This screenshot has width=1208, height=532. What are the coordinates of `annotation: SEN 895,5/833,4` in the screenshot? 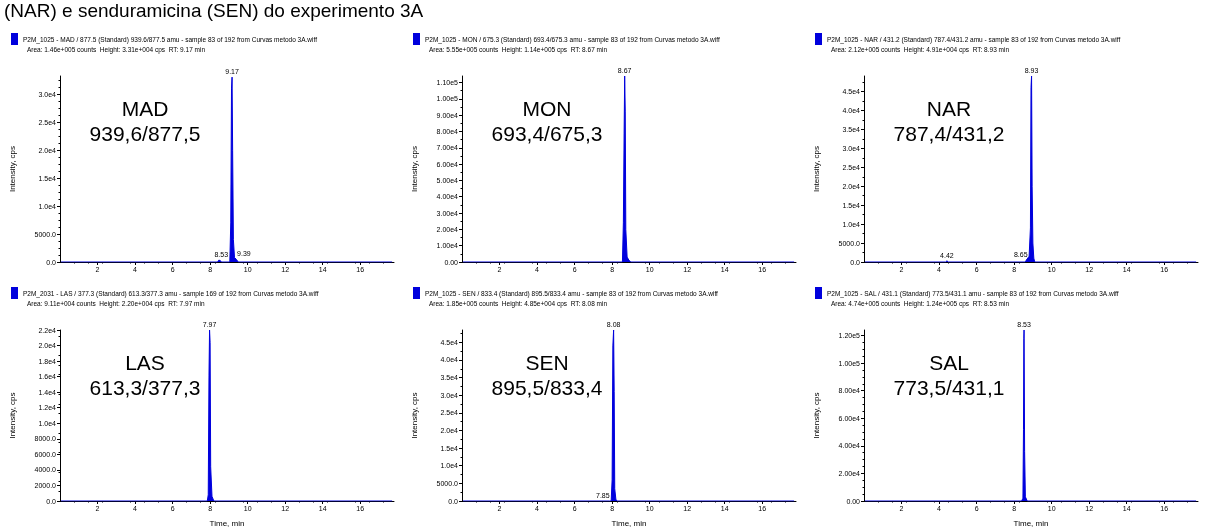 It's located at (547, 375).